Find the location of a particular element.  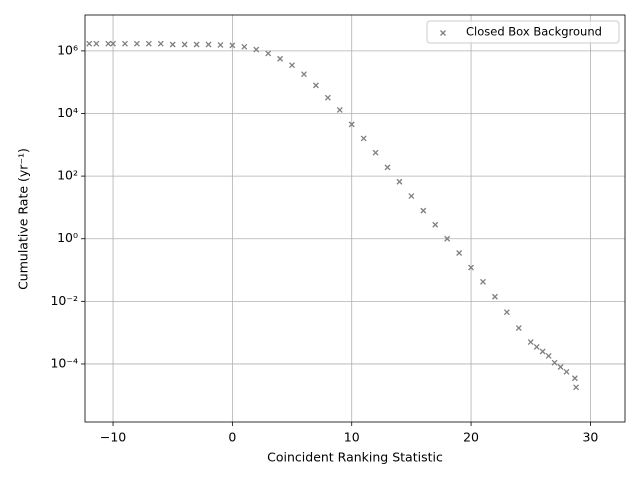

y-tick-label: 10⁻² is located at coordinates (64, 300).